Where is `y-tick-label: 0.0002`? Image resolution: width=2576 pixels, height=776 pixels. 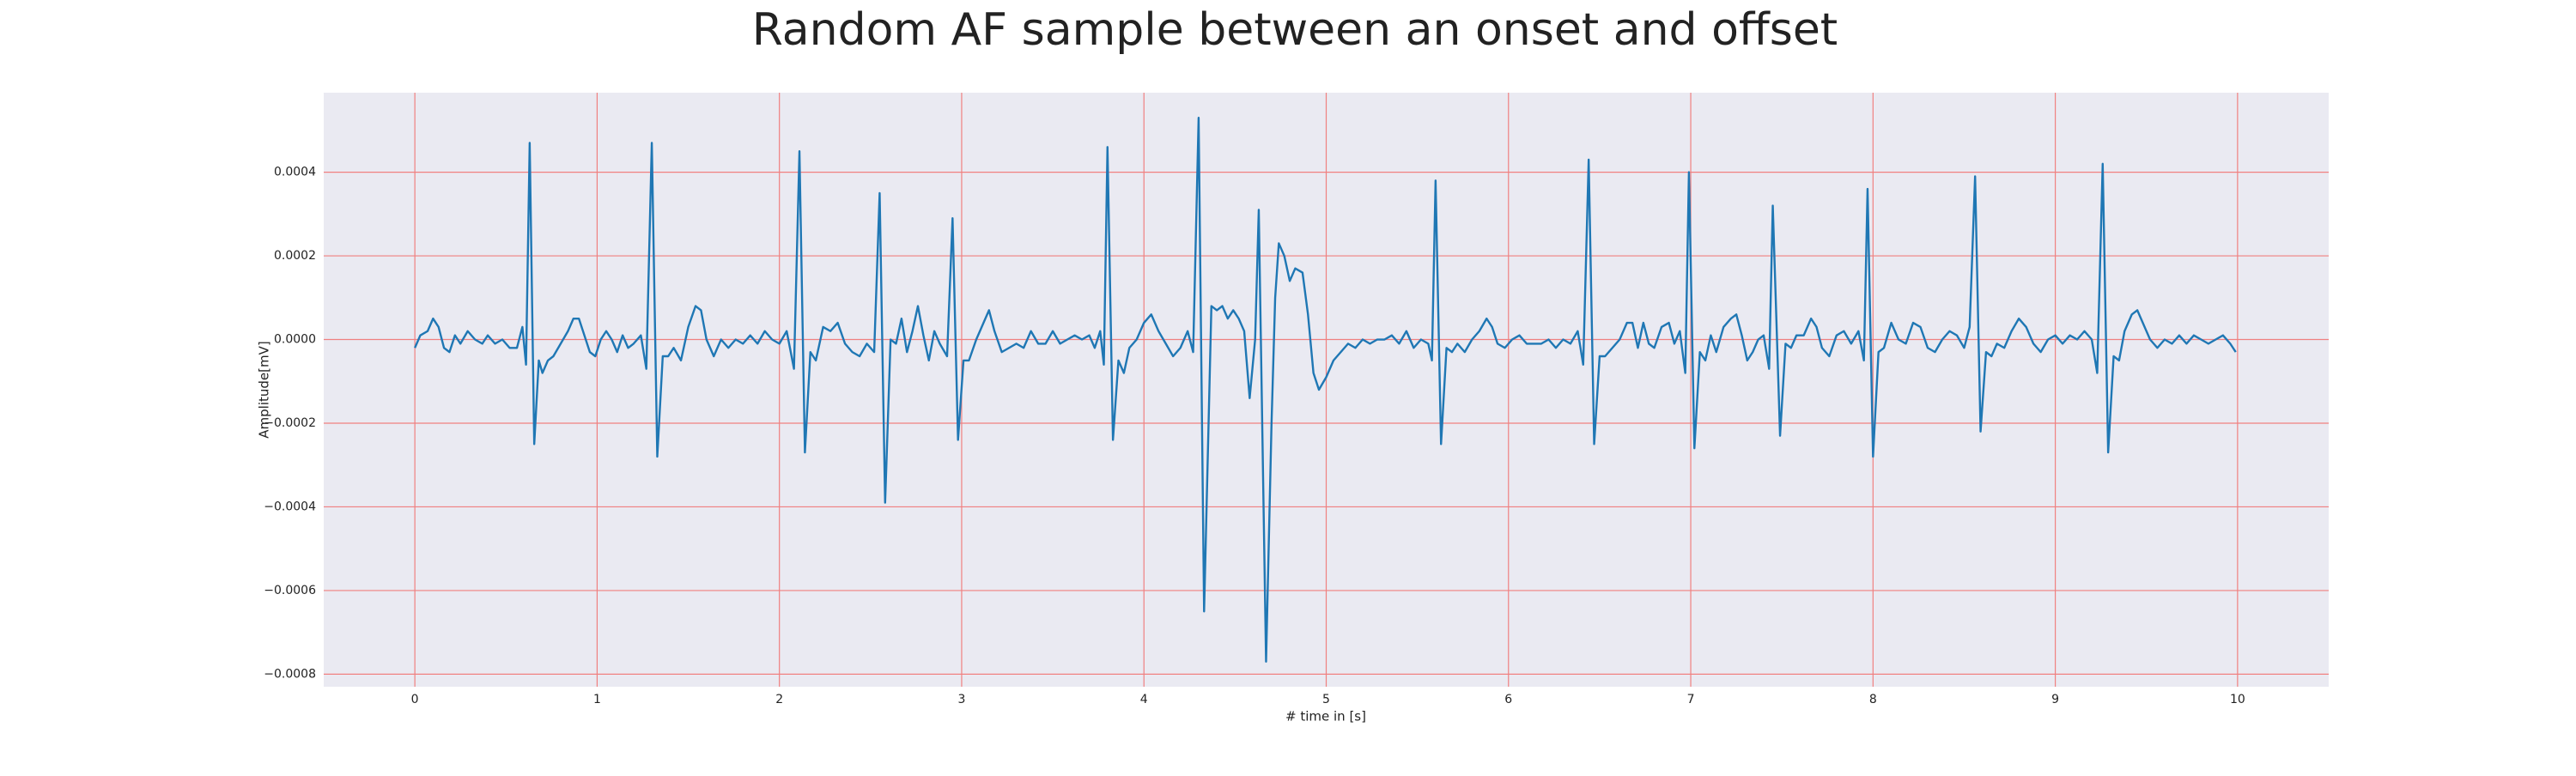 y-tick-label: 0.0002 is located at coordinates (295, 256).